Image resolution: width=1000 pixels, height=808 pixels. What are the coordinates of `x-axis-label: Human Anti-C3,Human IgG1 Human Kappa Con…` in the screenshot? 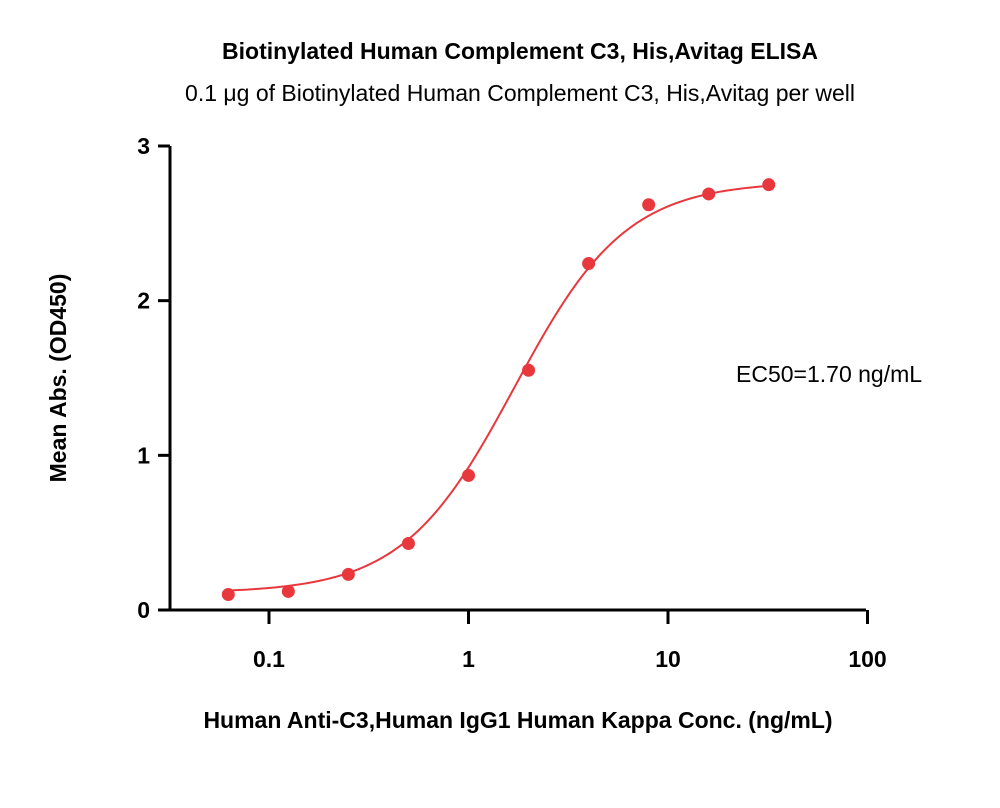 It's located at (517, 720).